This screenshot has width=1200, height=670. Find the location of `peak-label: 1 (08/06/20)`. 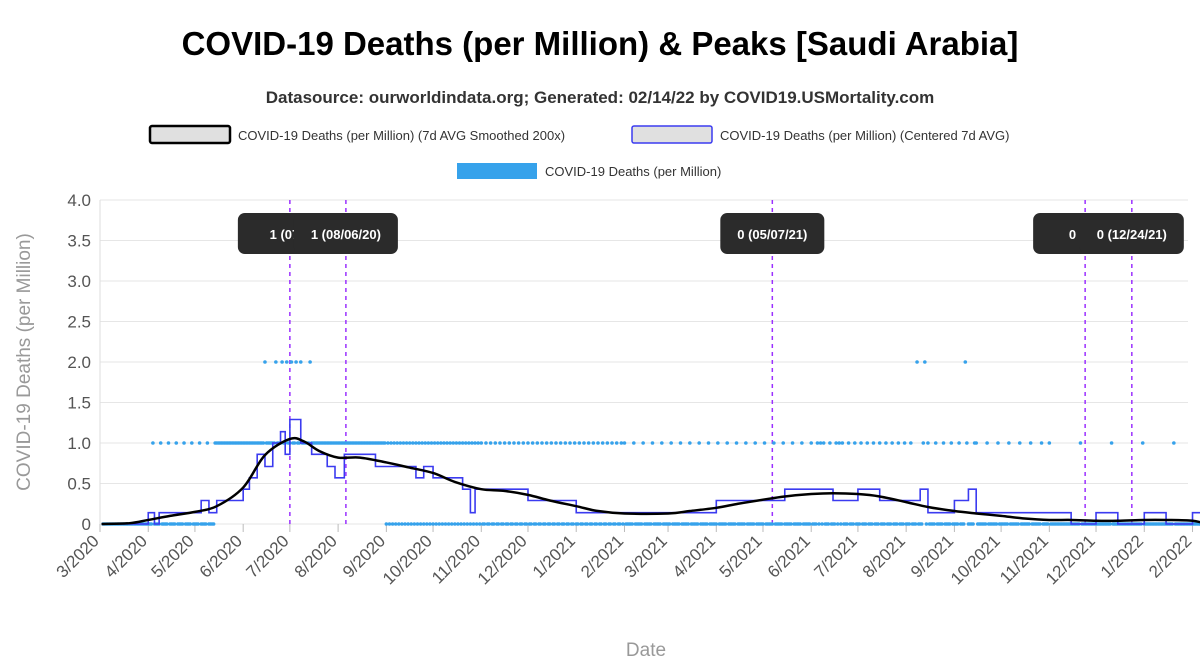

peak-label: 1 (08/06/20) is located at coordinates (345, 233).